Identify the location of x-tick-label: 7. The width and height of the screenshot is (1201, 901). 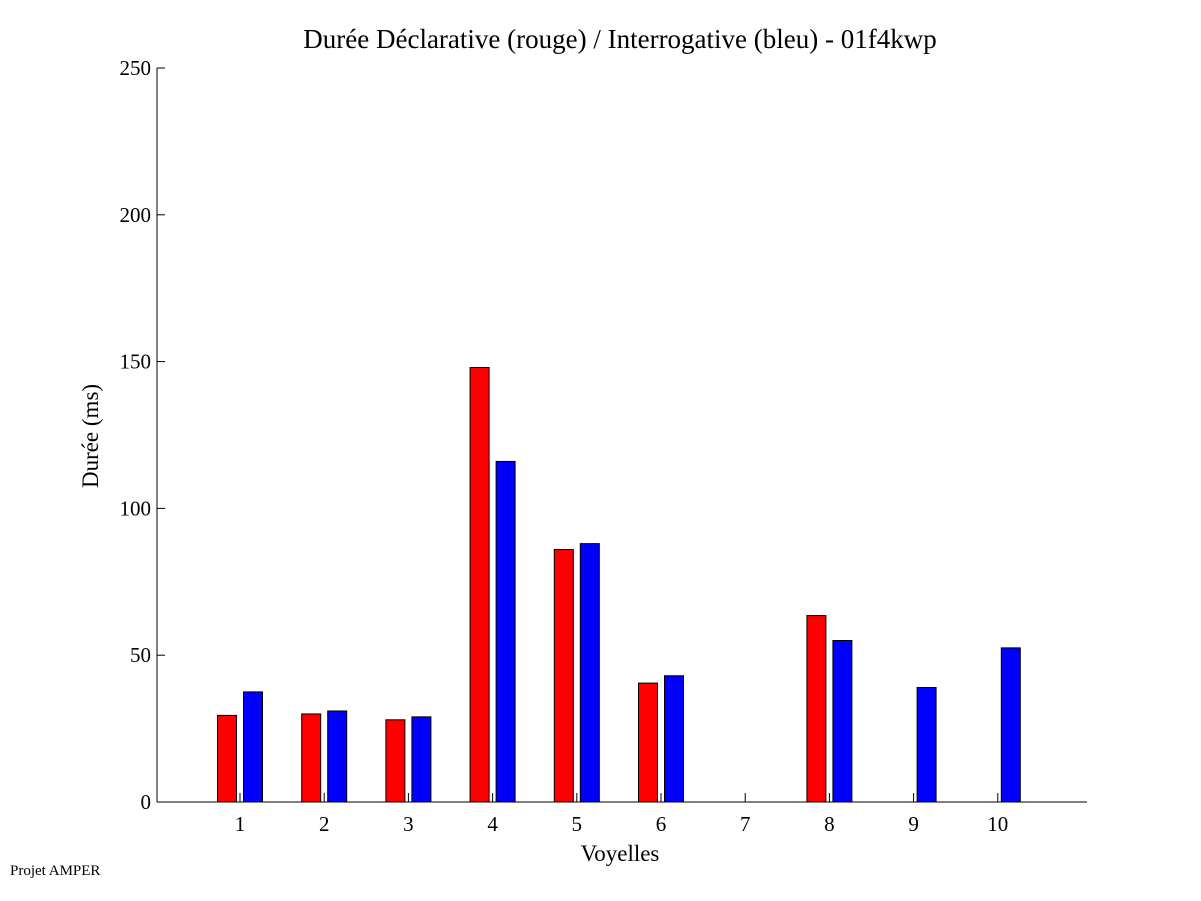
(745, 824).